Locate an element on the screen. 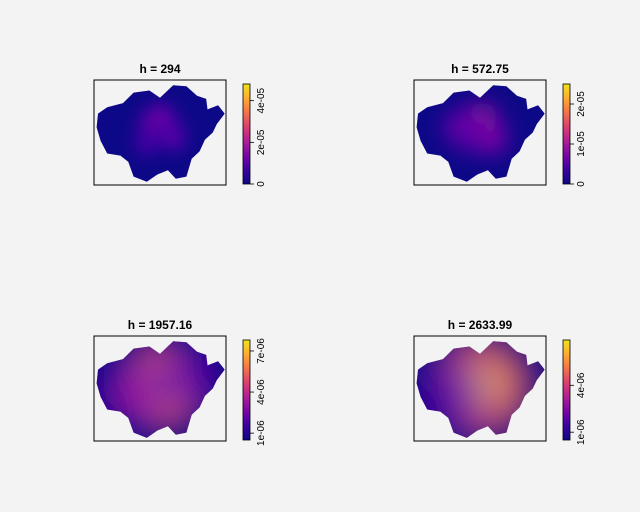  panel-title: h = 2633.99 is located at coordinates (480, 325).